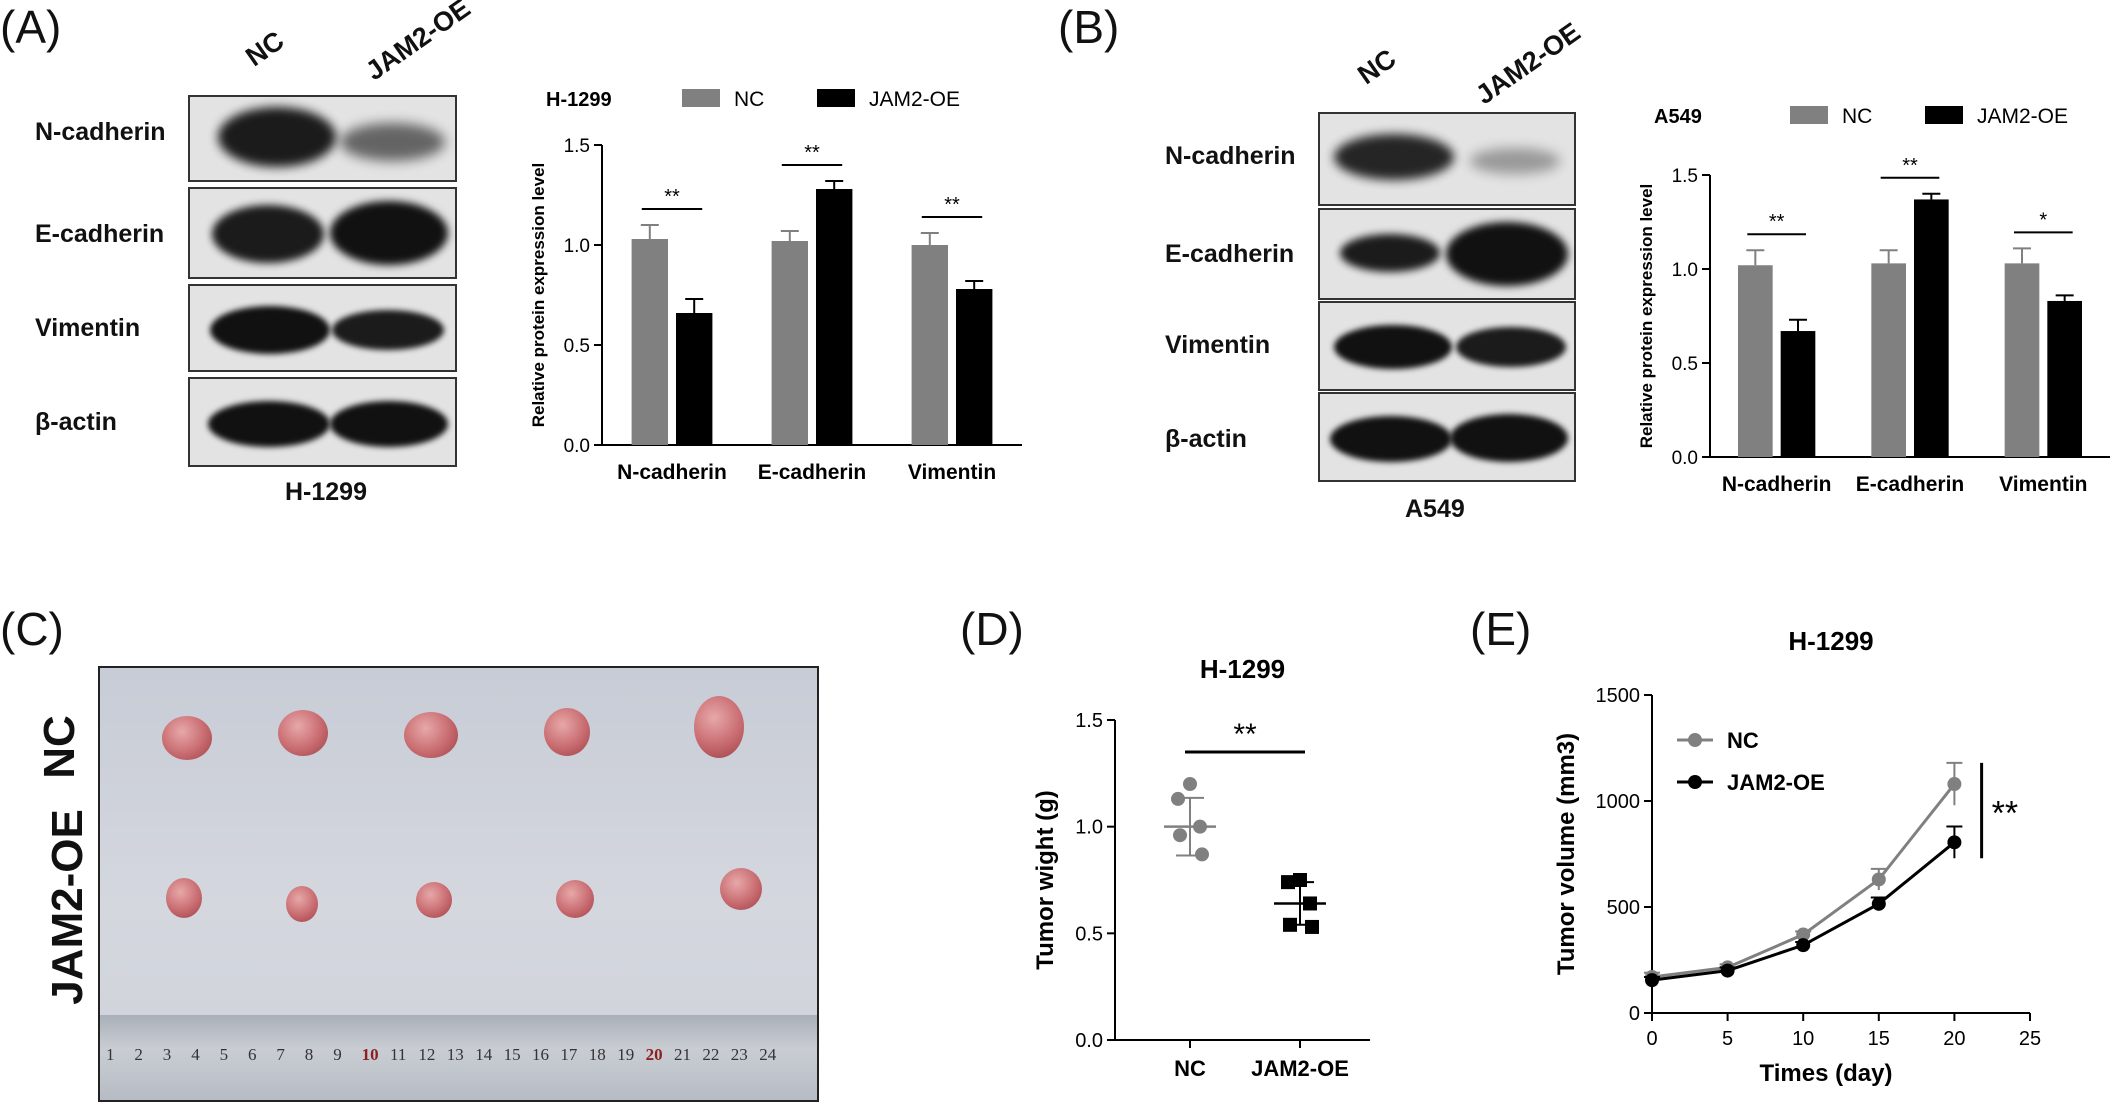  What do you see at coordinates (458, 1057) in the screenshot?
I see `ruler: 1 2 3 4 5 6 7 8 9 10 11 12 13 14 15 16 17 18 19 20 21 22 23 24` at bounding box center [458, 1057].